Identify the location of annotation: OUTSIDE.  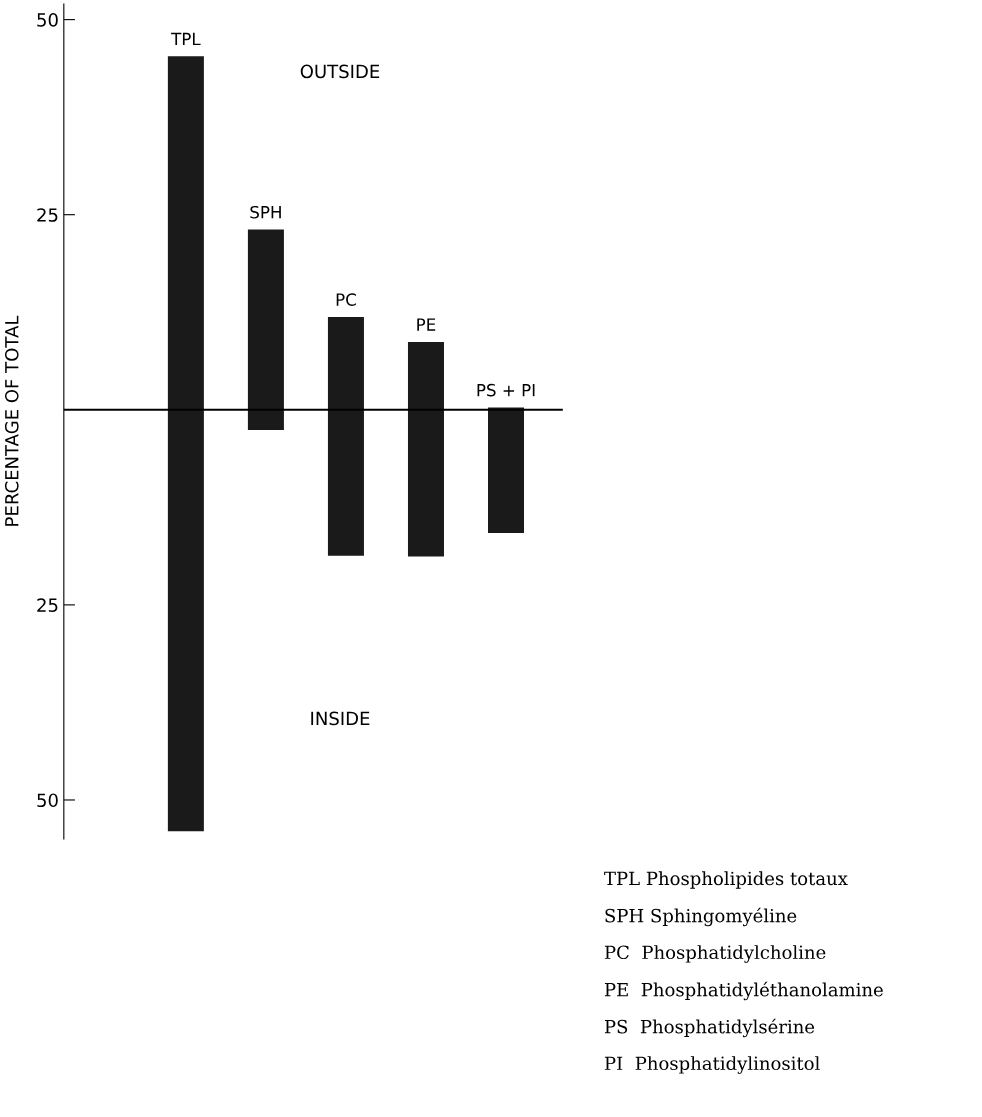
(340, 71).